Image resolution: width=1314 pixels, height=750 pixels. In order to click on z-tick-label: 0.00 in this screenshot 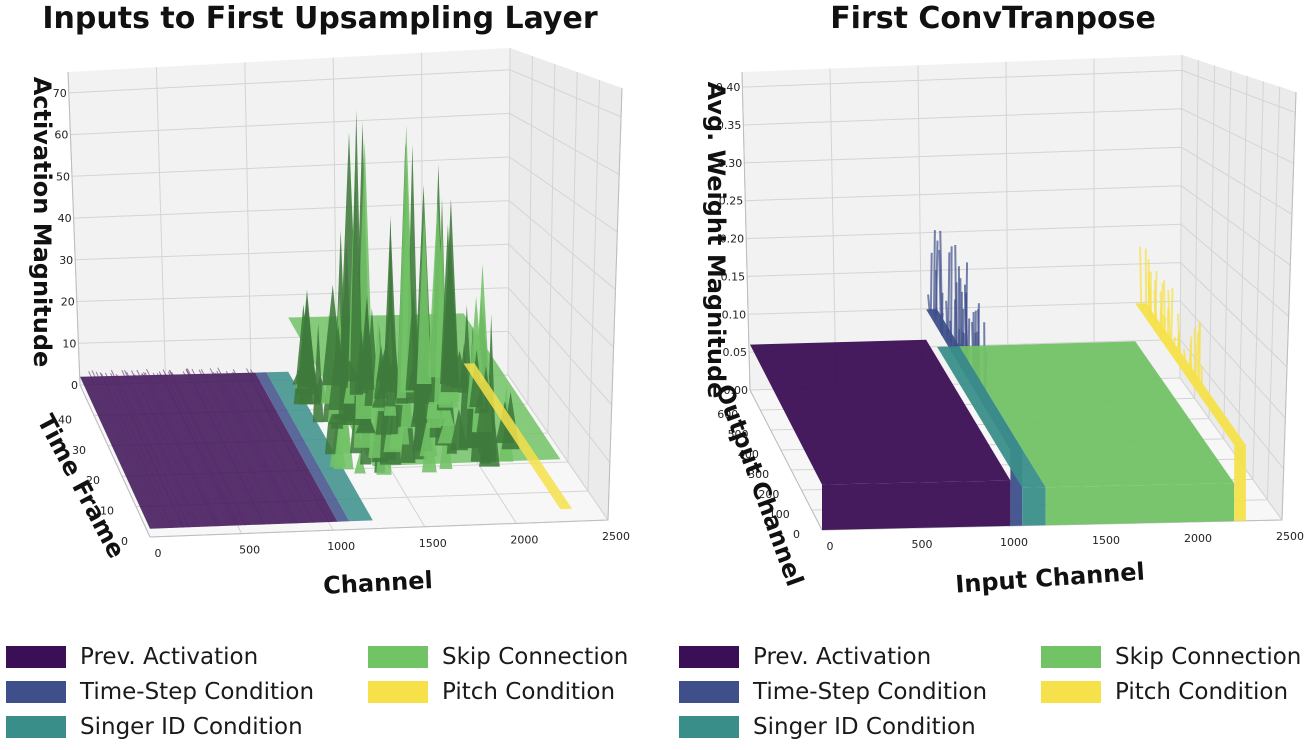, I will do `click(736, 390)`.